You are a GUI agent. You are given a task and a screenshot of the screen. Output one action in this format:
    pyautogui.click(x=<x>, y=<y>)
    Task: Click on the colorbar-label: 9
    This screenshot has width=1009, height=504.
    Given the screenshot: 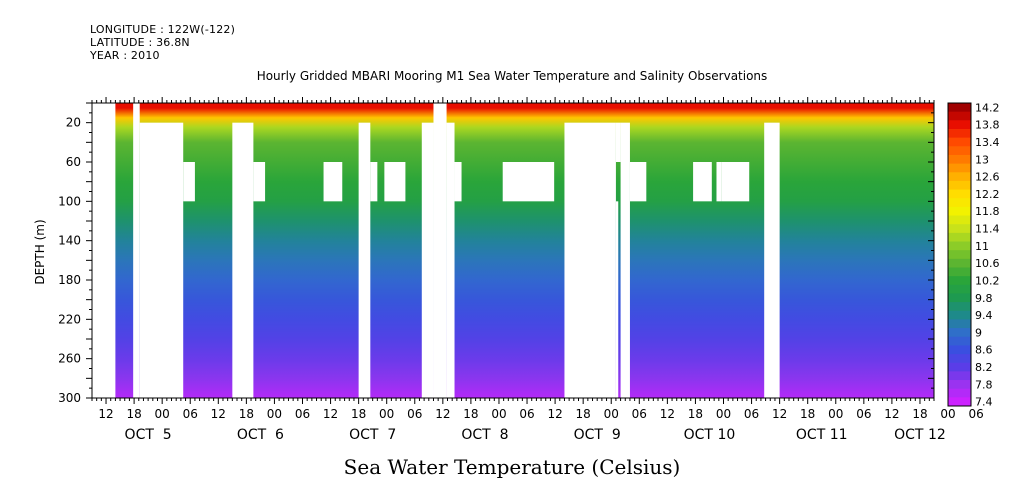 What is the action you would take?
    pyautogui.click(x=978, y=332)
    